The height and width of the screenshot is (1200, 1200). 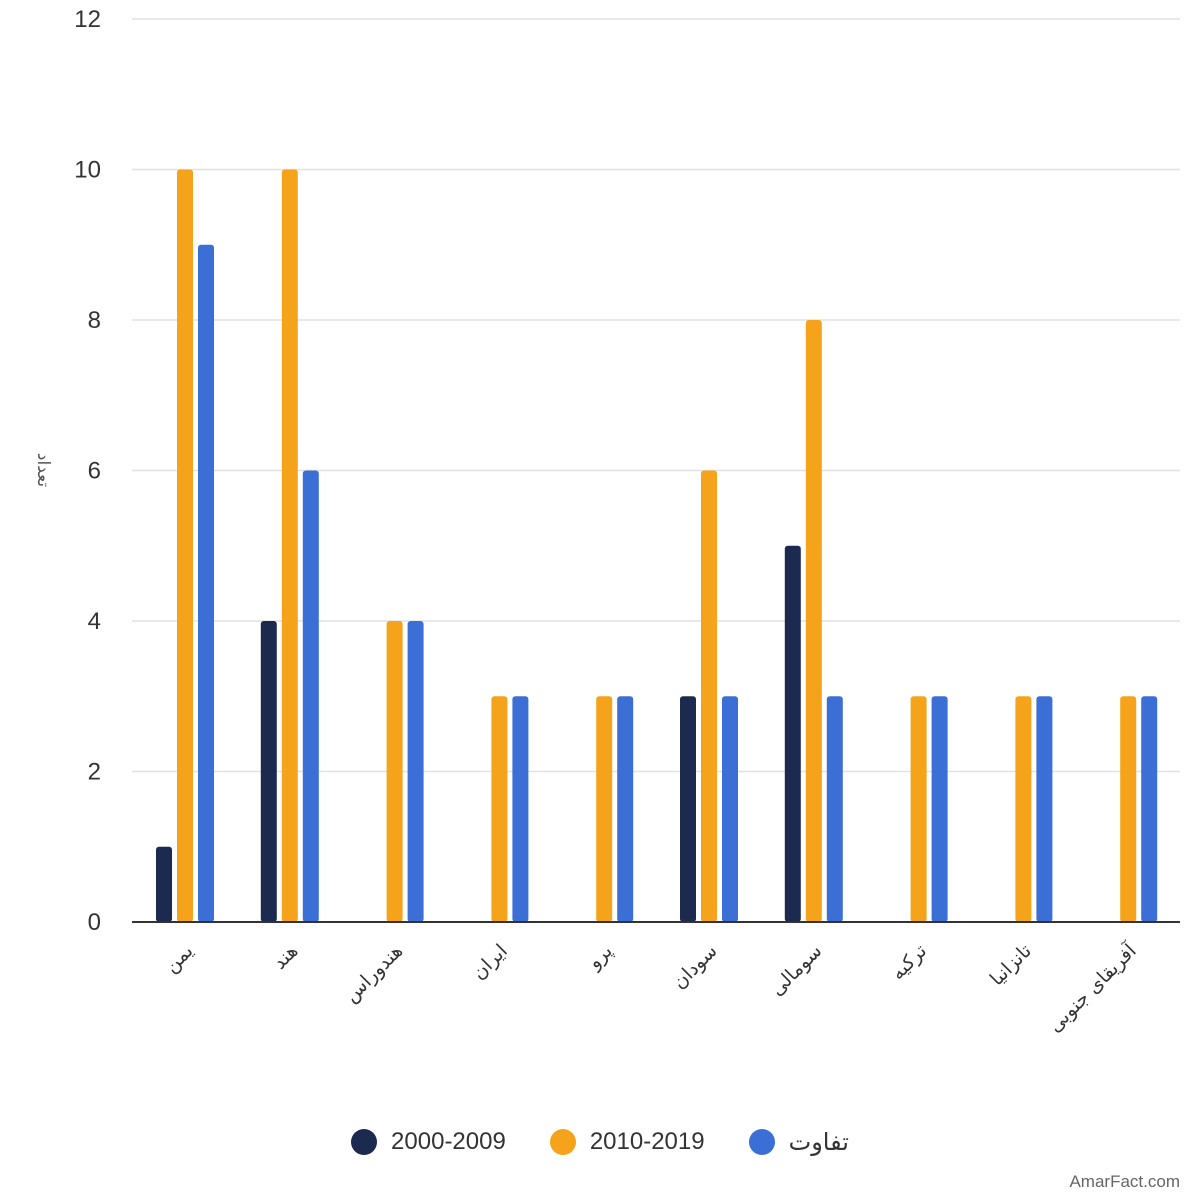 What do you see at coordinates (562, 1142) in the screenshot?
I see `legend-marker-2010-2019` at bounding box center [562, 1142].